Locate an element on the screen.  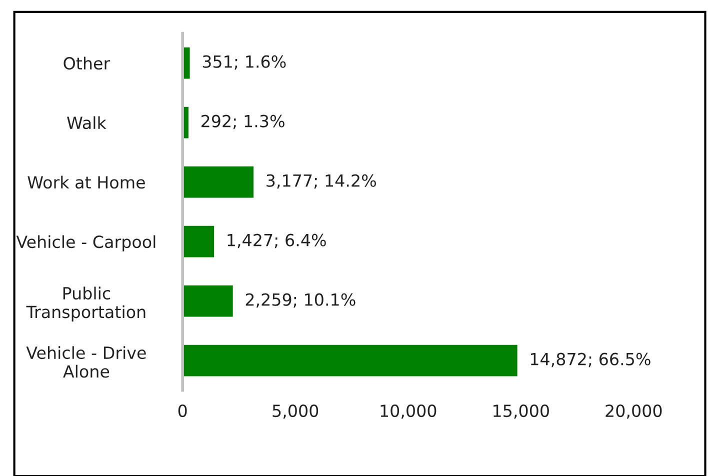
data-label: 1,427; 6.4% is located at coordinates (277, 241).